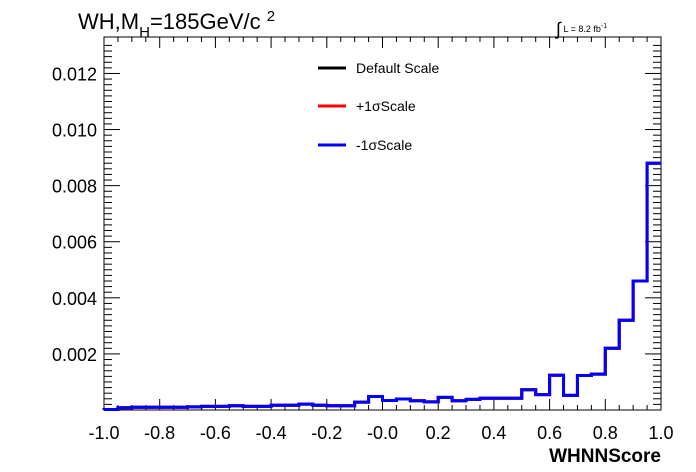 This screenshot has width=696, height=472. Describe the element at coordinates (384, 145) in the screenshot. I see `legend-label: -1σScale` at that location.